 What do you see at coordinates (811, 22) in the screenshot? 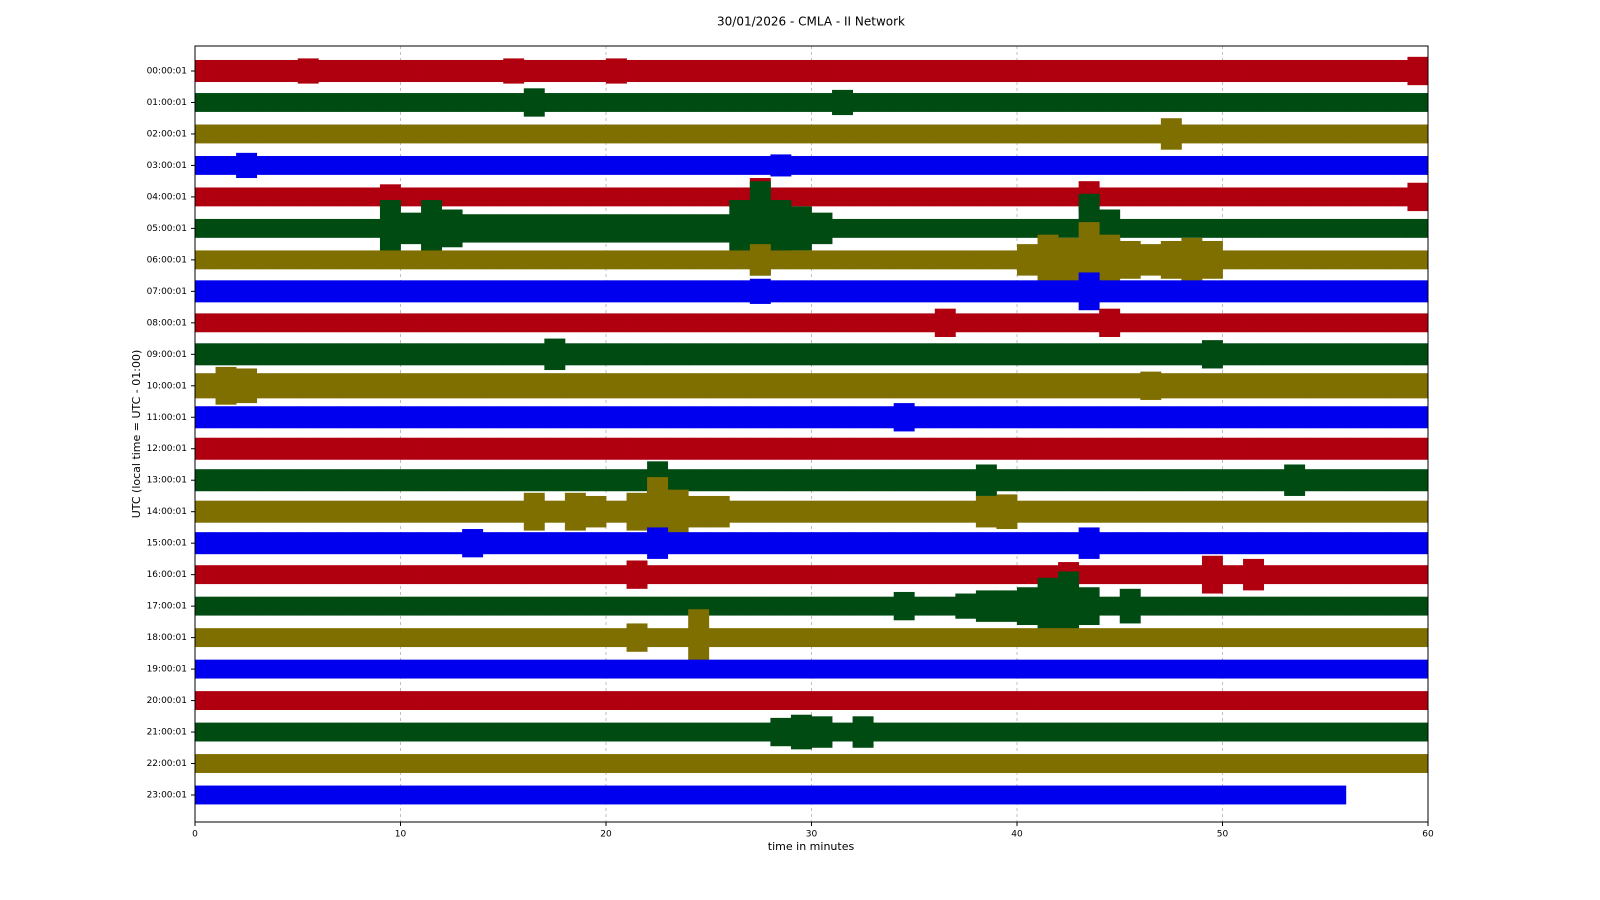
I see `chart-title: 30/01/2026 - CMLA - II Network` at bounding box center [811, 22].